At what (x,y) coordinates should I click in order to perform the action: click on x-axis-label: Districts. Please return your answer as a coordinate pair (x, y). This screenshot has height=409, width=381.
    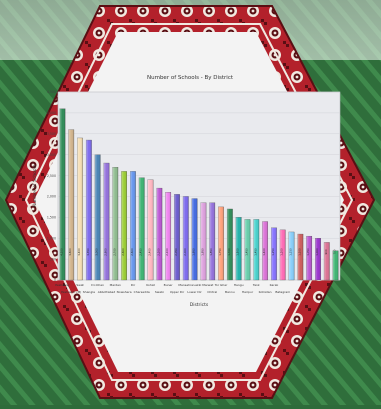
    Looking at the image, I should click on (199, 305).